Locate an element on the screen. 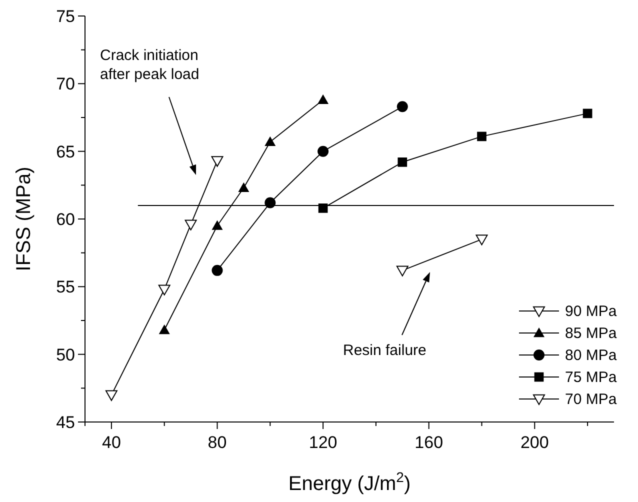  legend-label: 85 MPa is located at coordinates (591, 333).